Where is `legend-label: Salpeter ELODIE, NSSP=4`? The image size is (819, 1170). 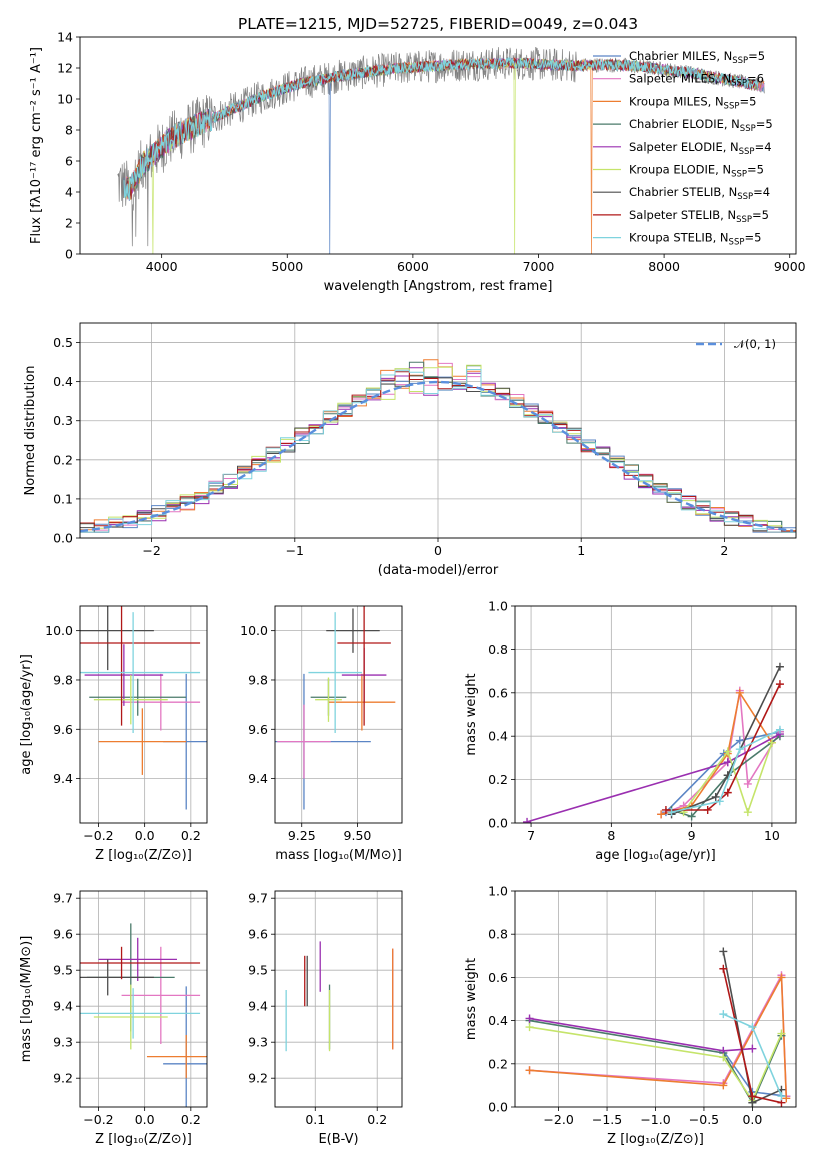
legend-label: Salpeter ELODIE, NSSP=4 is located at coordinates (700, 148).